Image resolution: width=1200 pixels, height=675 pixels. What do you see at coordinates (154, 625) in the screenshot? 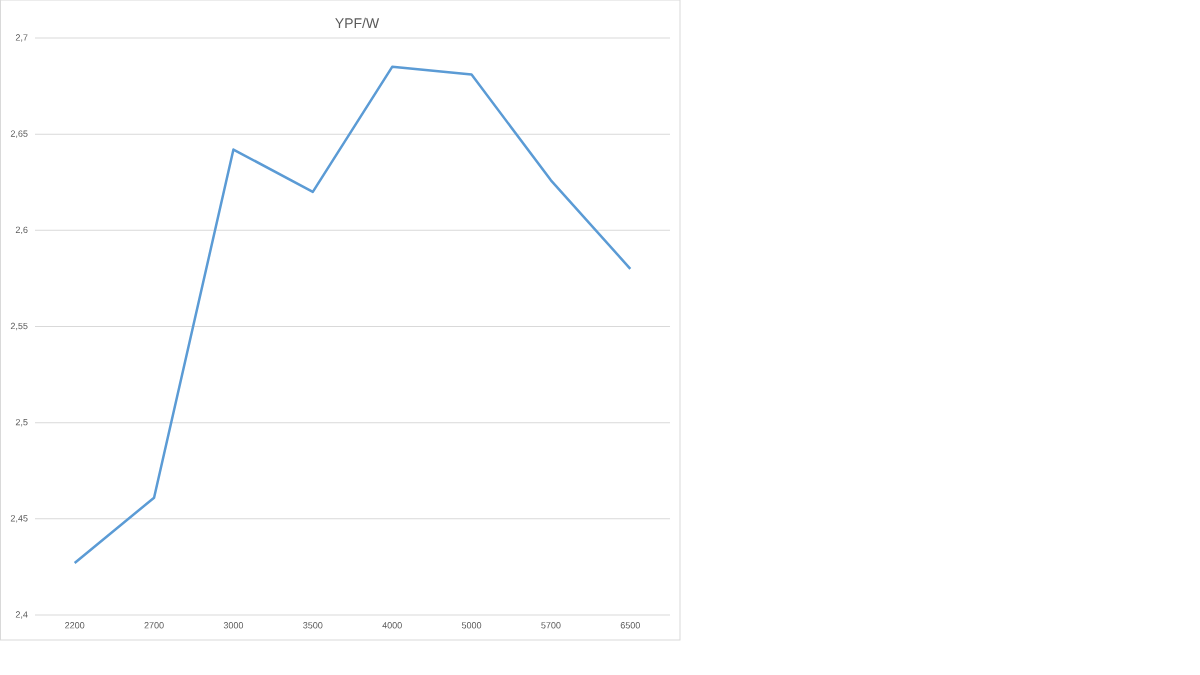
I see `x-tick-label: 2700` at bounding box center [154, 625].